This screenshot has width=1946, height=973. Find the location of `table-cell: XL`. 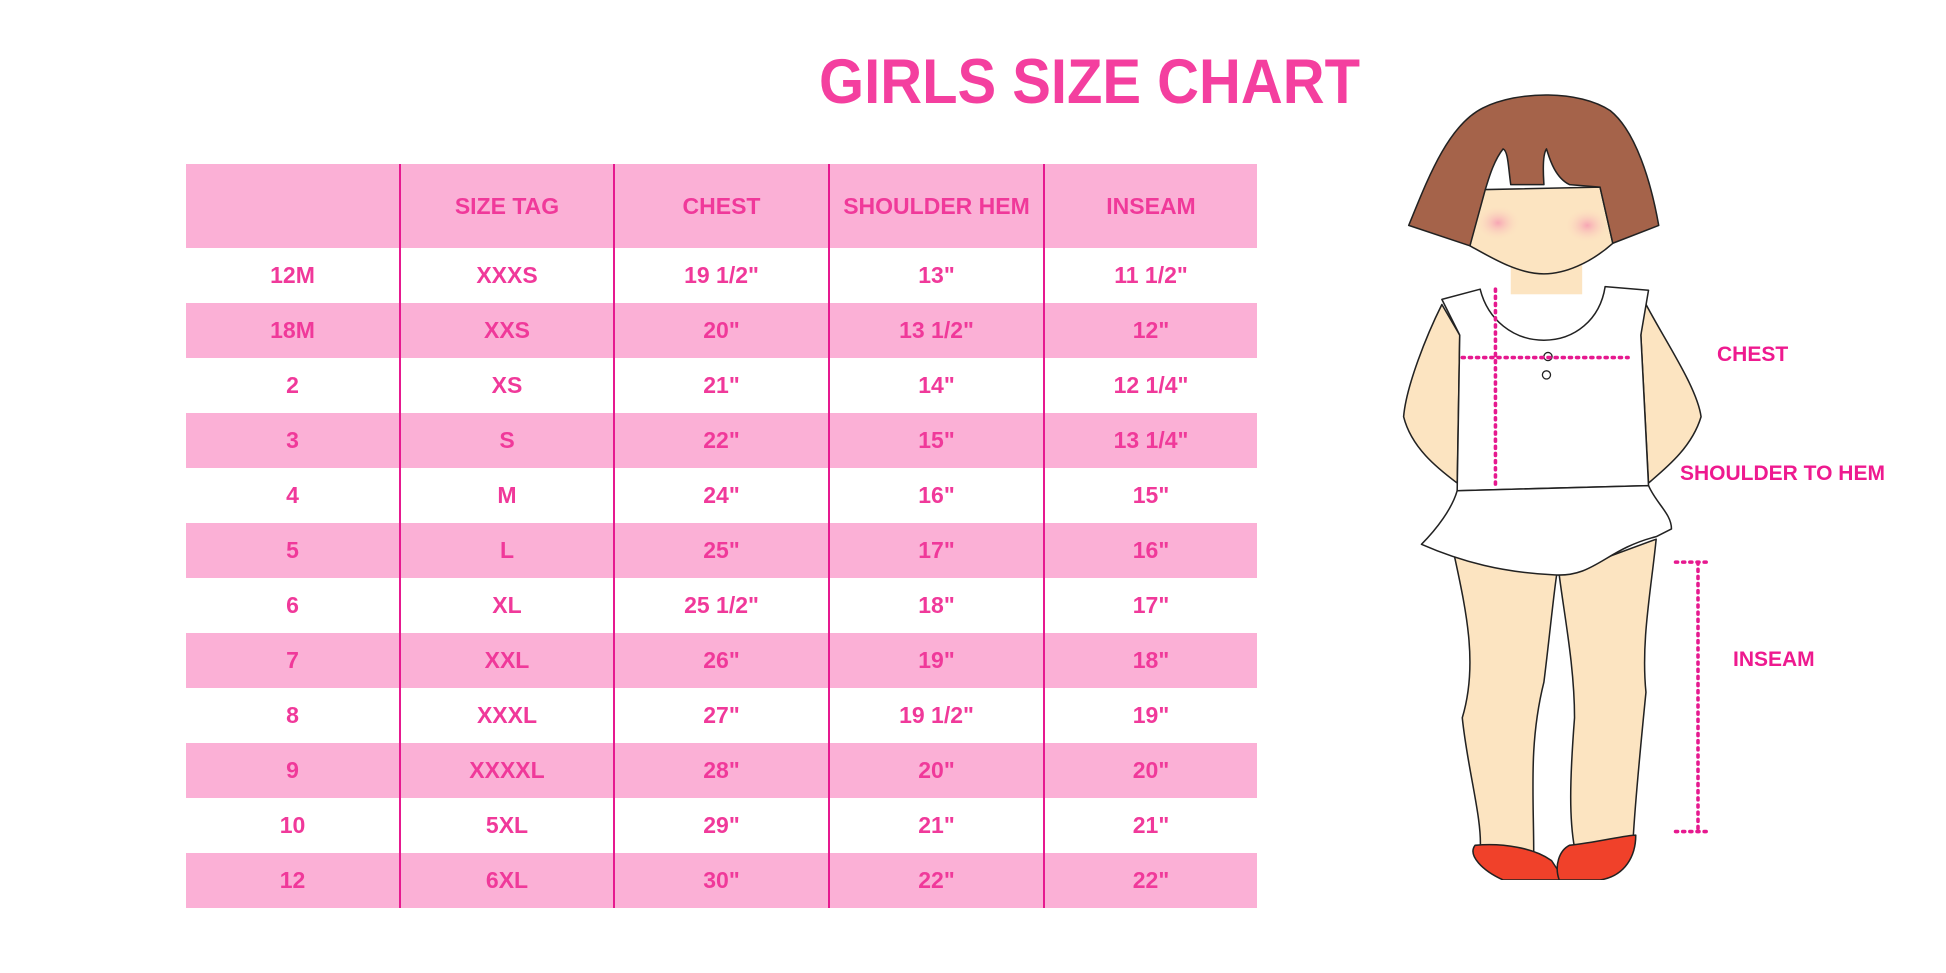

table-cell: XL is located at coordinates (506, 605).